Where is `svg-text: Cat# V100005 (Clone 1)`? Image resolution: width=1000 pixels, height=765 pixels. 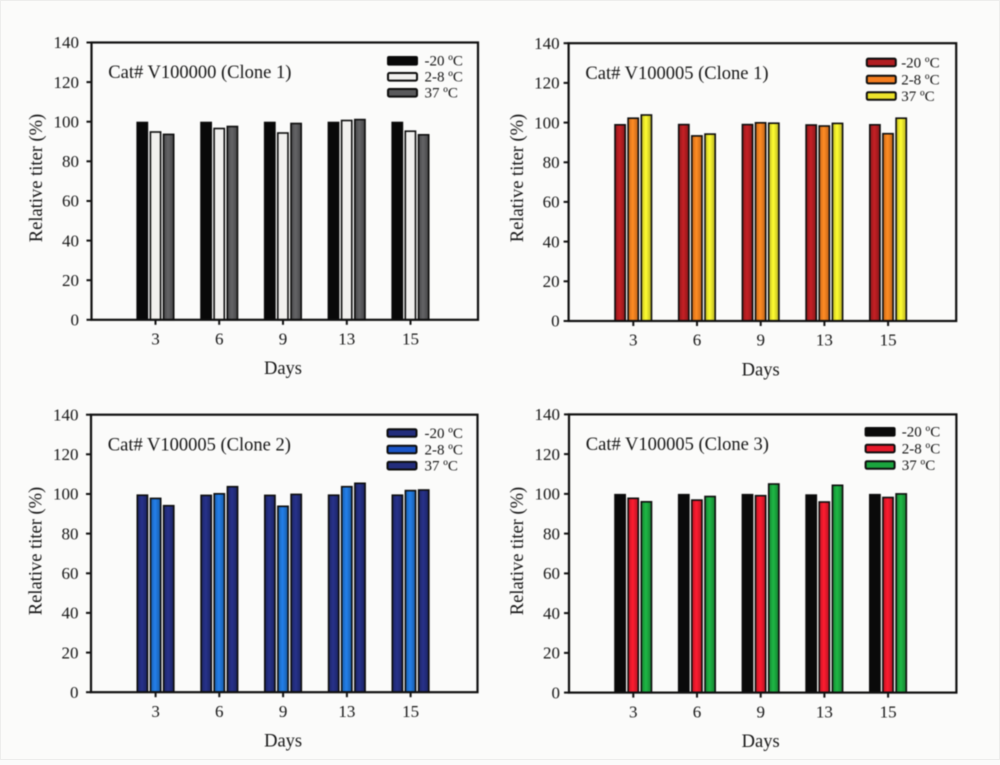
svg-text: Cat# V100005 (Clone 1) is located at coordinates (676, 74).